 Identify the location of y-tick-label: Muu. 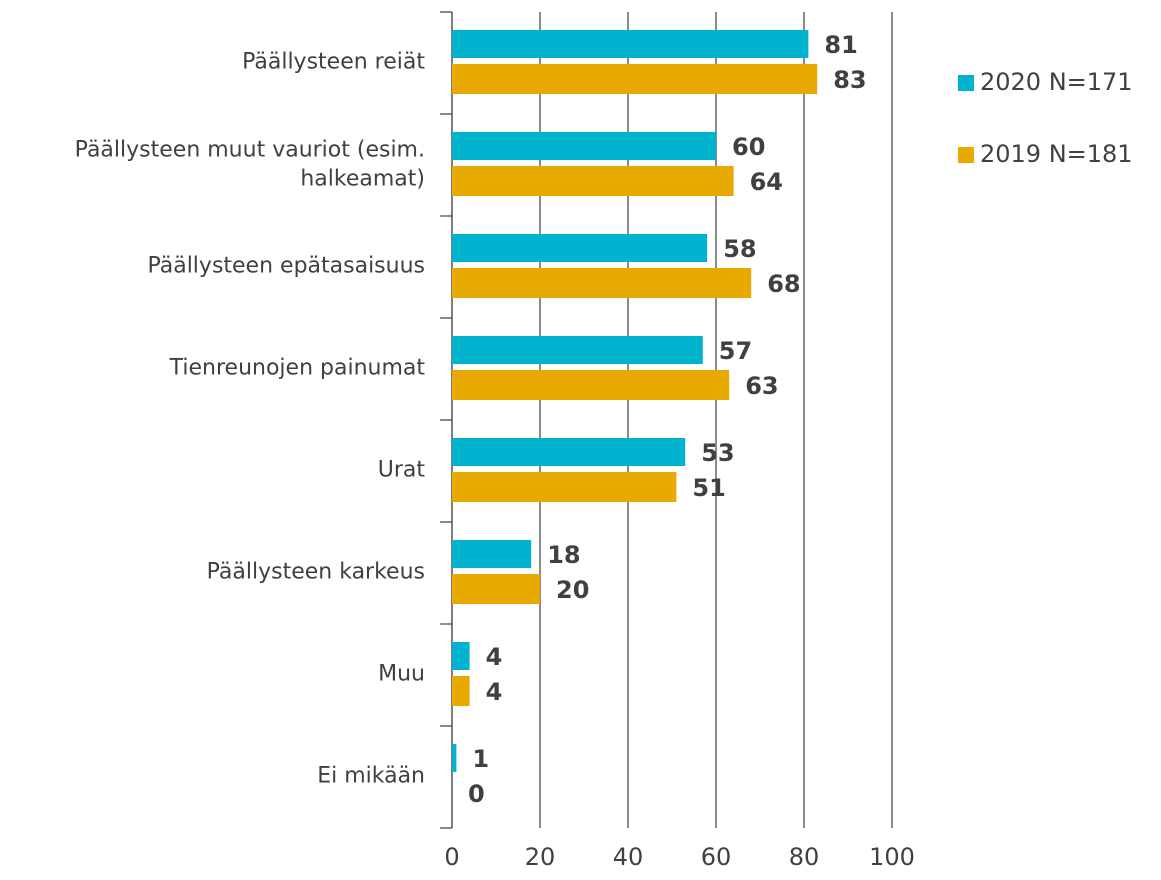
(401, 674).